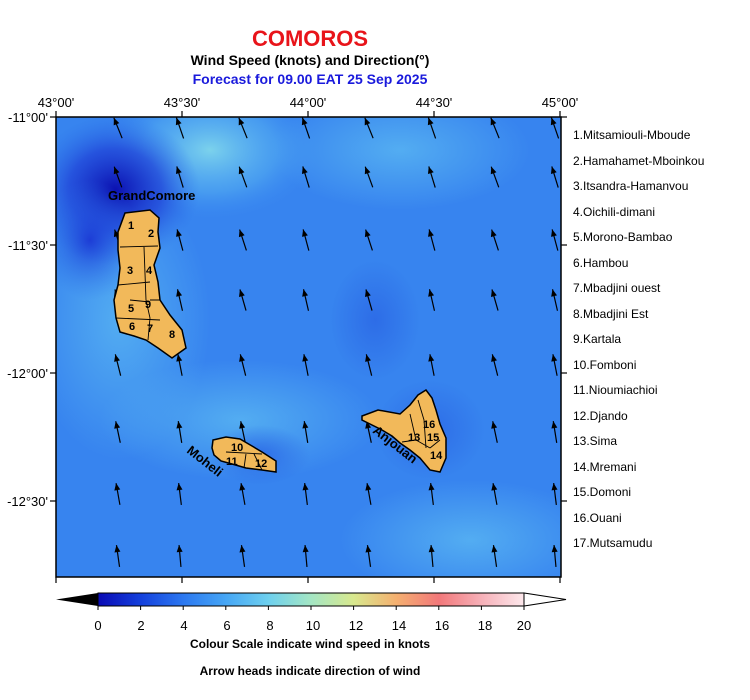 The height and width of the screenshot is (700, 750). Describe the element at coordinates (614, 211) in the screenshot. I see `region-legend-item: 4.Oichili-dimani` at that location.